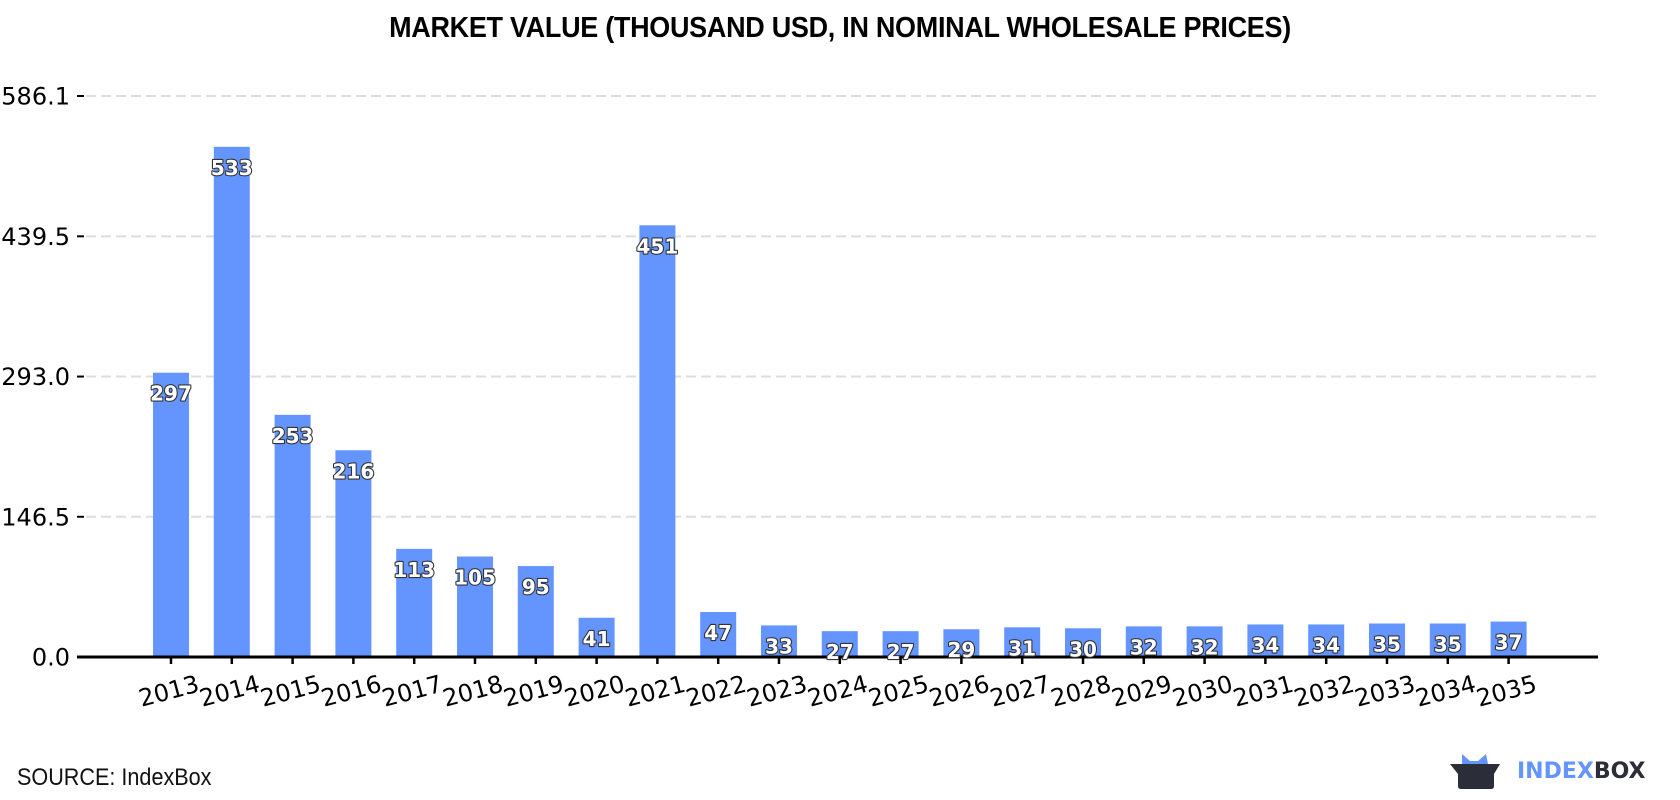 Image resolution: width=1680 pixels, height=800 pixels. Describe the element at coordinates (1020, 691) in the screenshot. I see `x-tick-label: 2027` at that location.